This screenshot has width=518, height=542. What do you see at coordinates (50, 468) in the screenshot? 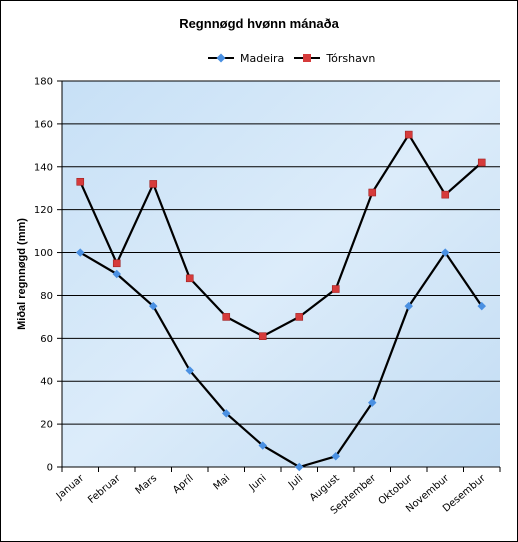
I see `y-tick-label: 0` at bounding box center [50, 468].